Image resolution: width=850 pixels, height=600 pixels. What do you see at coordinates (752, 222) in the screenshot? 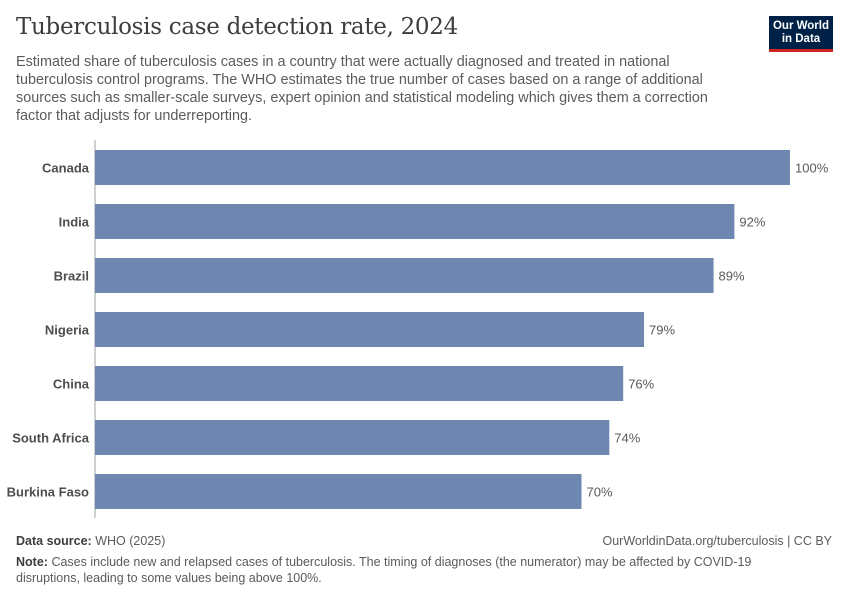
I see `value-label: 92%` at bounding box center [752, 222].